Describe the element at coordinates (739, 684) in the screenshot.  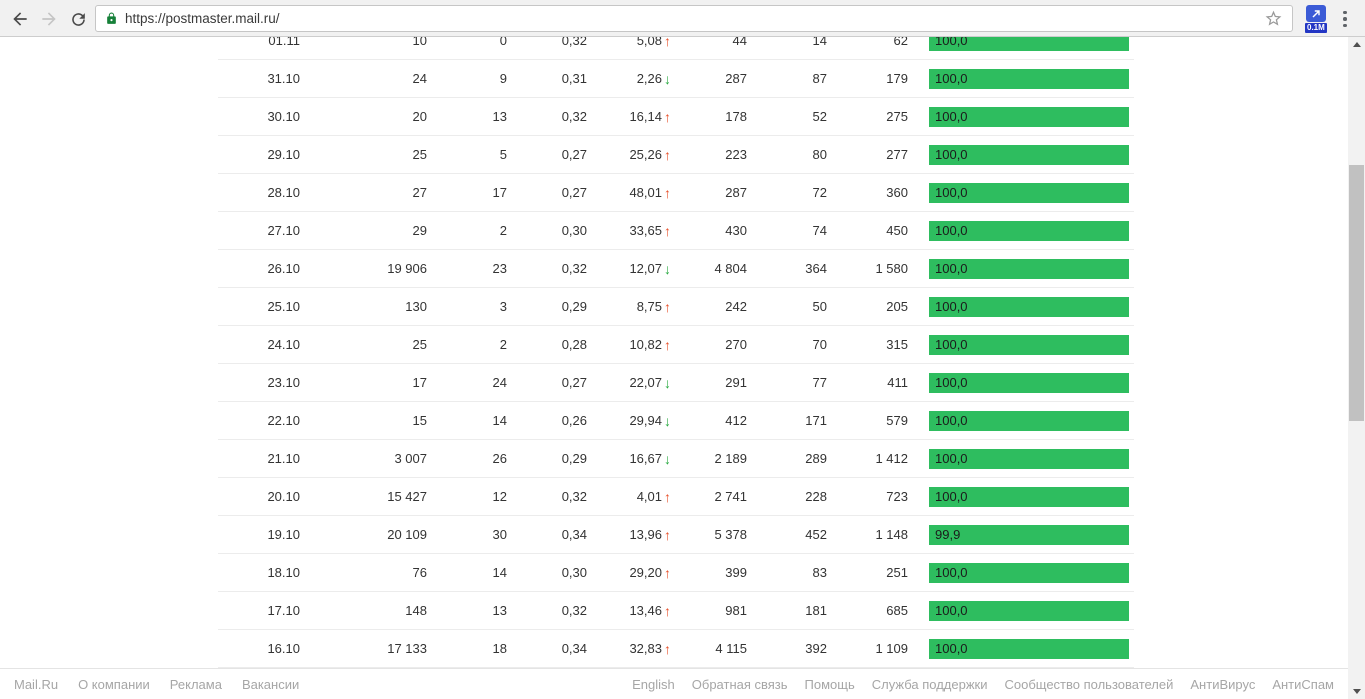
I see `footer-link: Обратная связь` at that location.